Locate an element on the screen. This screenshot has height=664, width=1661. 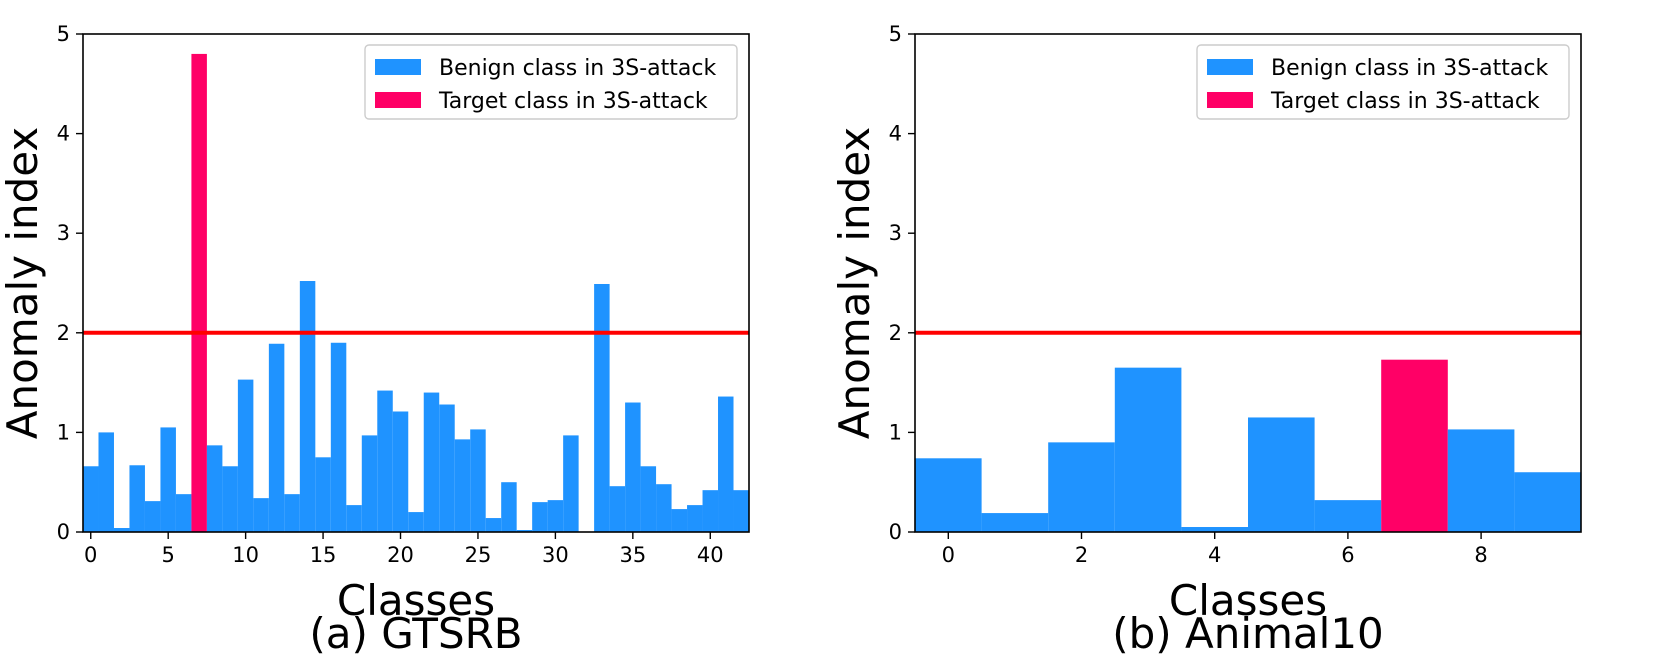
x-tick-label: 20 is located at coordinates (400, 555).